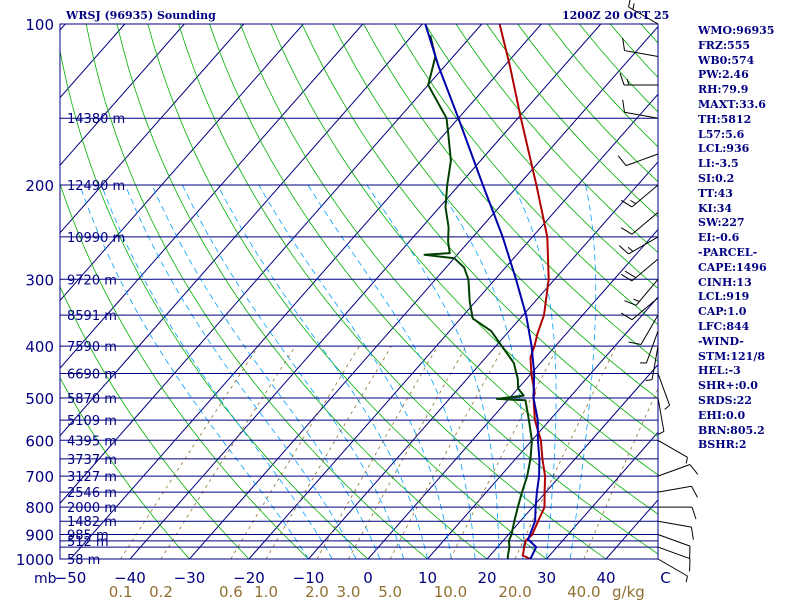 The image size is (800, 600). I want to click on stat-line: LI:-3.5, so click(718, 164).